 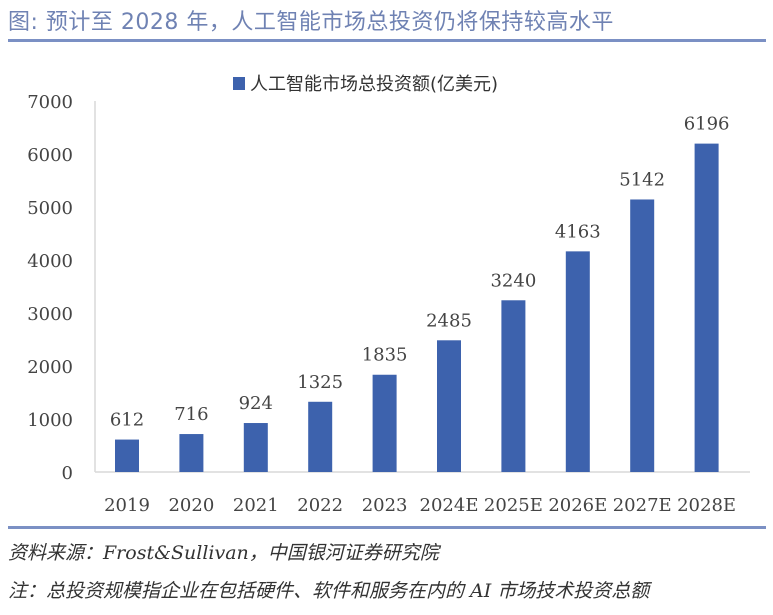 I want to click on data-label: 2485, so click(x=449, y=320).